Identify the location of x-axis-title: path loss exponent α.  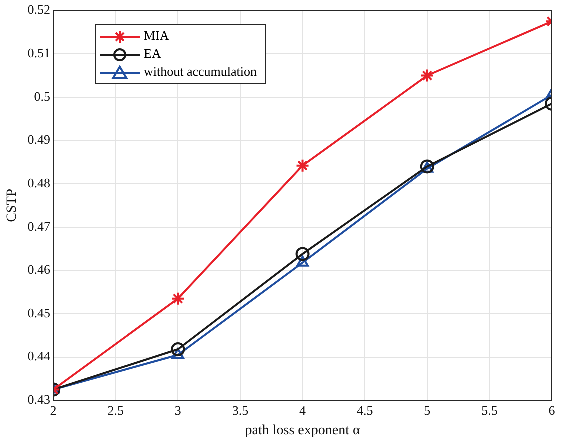
(303, 430).